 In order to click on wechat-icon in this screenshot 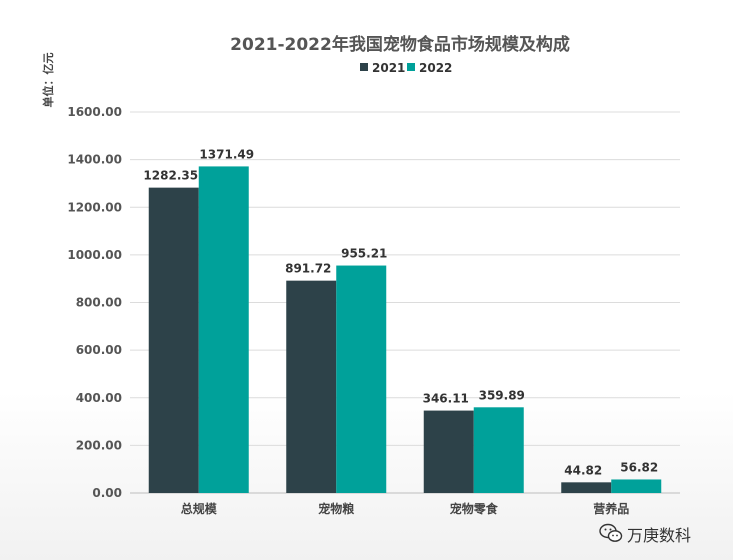, I will do `click(611, 532)`.